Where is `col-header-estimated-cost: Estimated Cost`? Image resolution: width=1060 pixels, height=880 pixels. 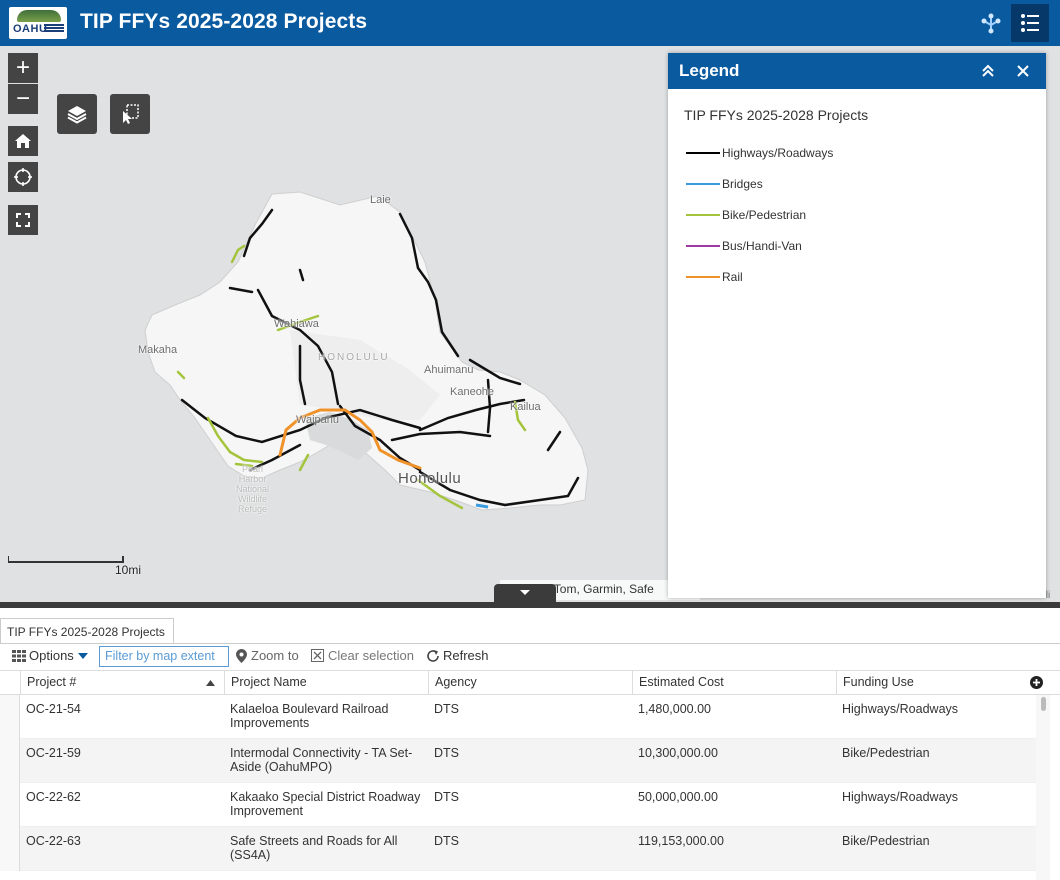 col-header-estimated-cost: Estimated Cost is located at coordinates (734, 683).